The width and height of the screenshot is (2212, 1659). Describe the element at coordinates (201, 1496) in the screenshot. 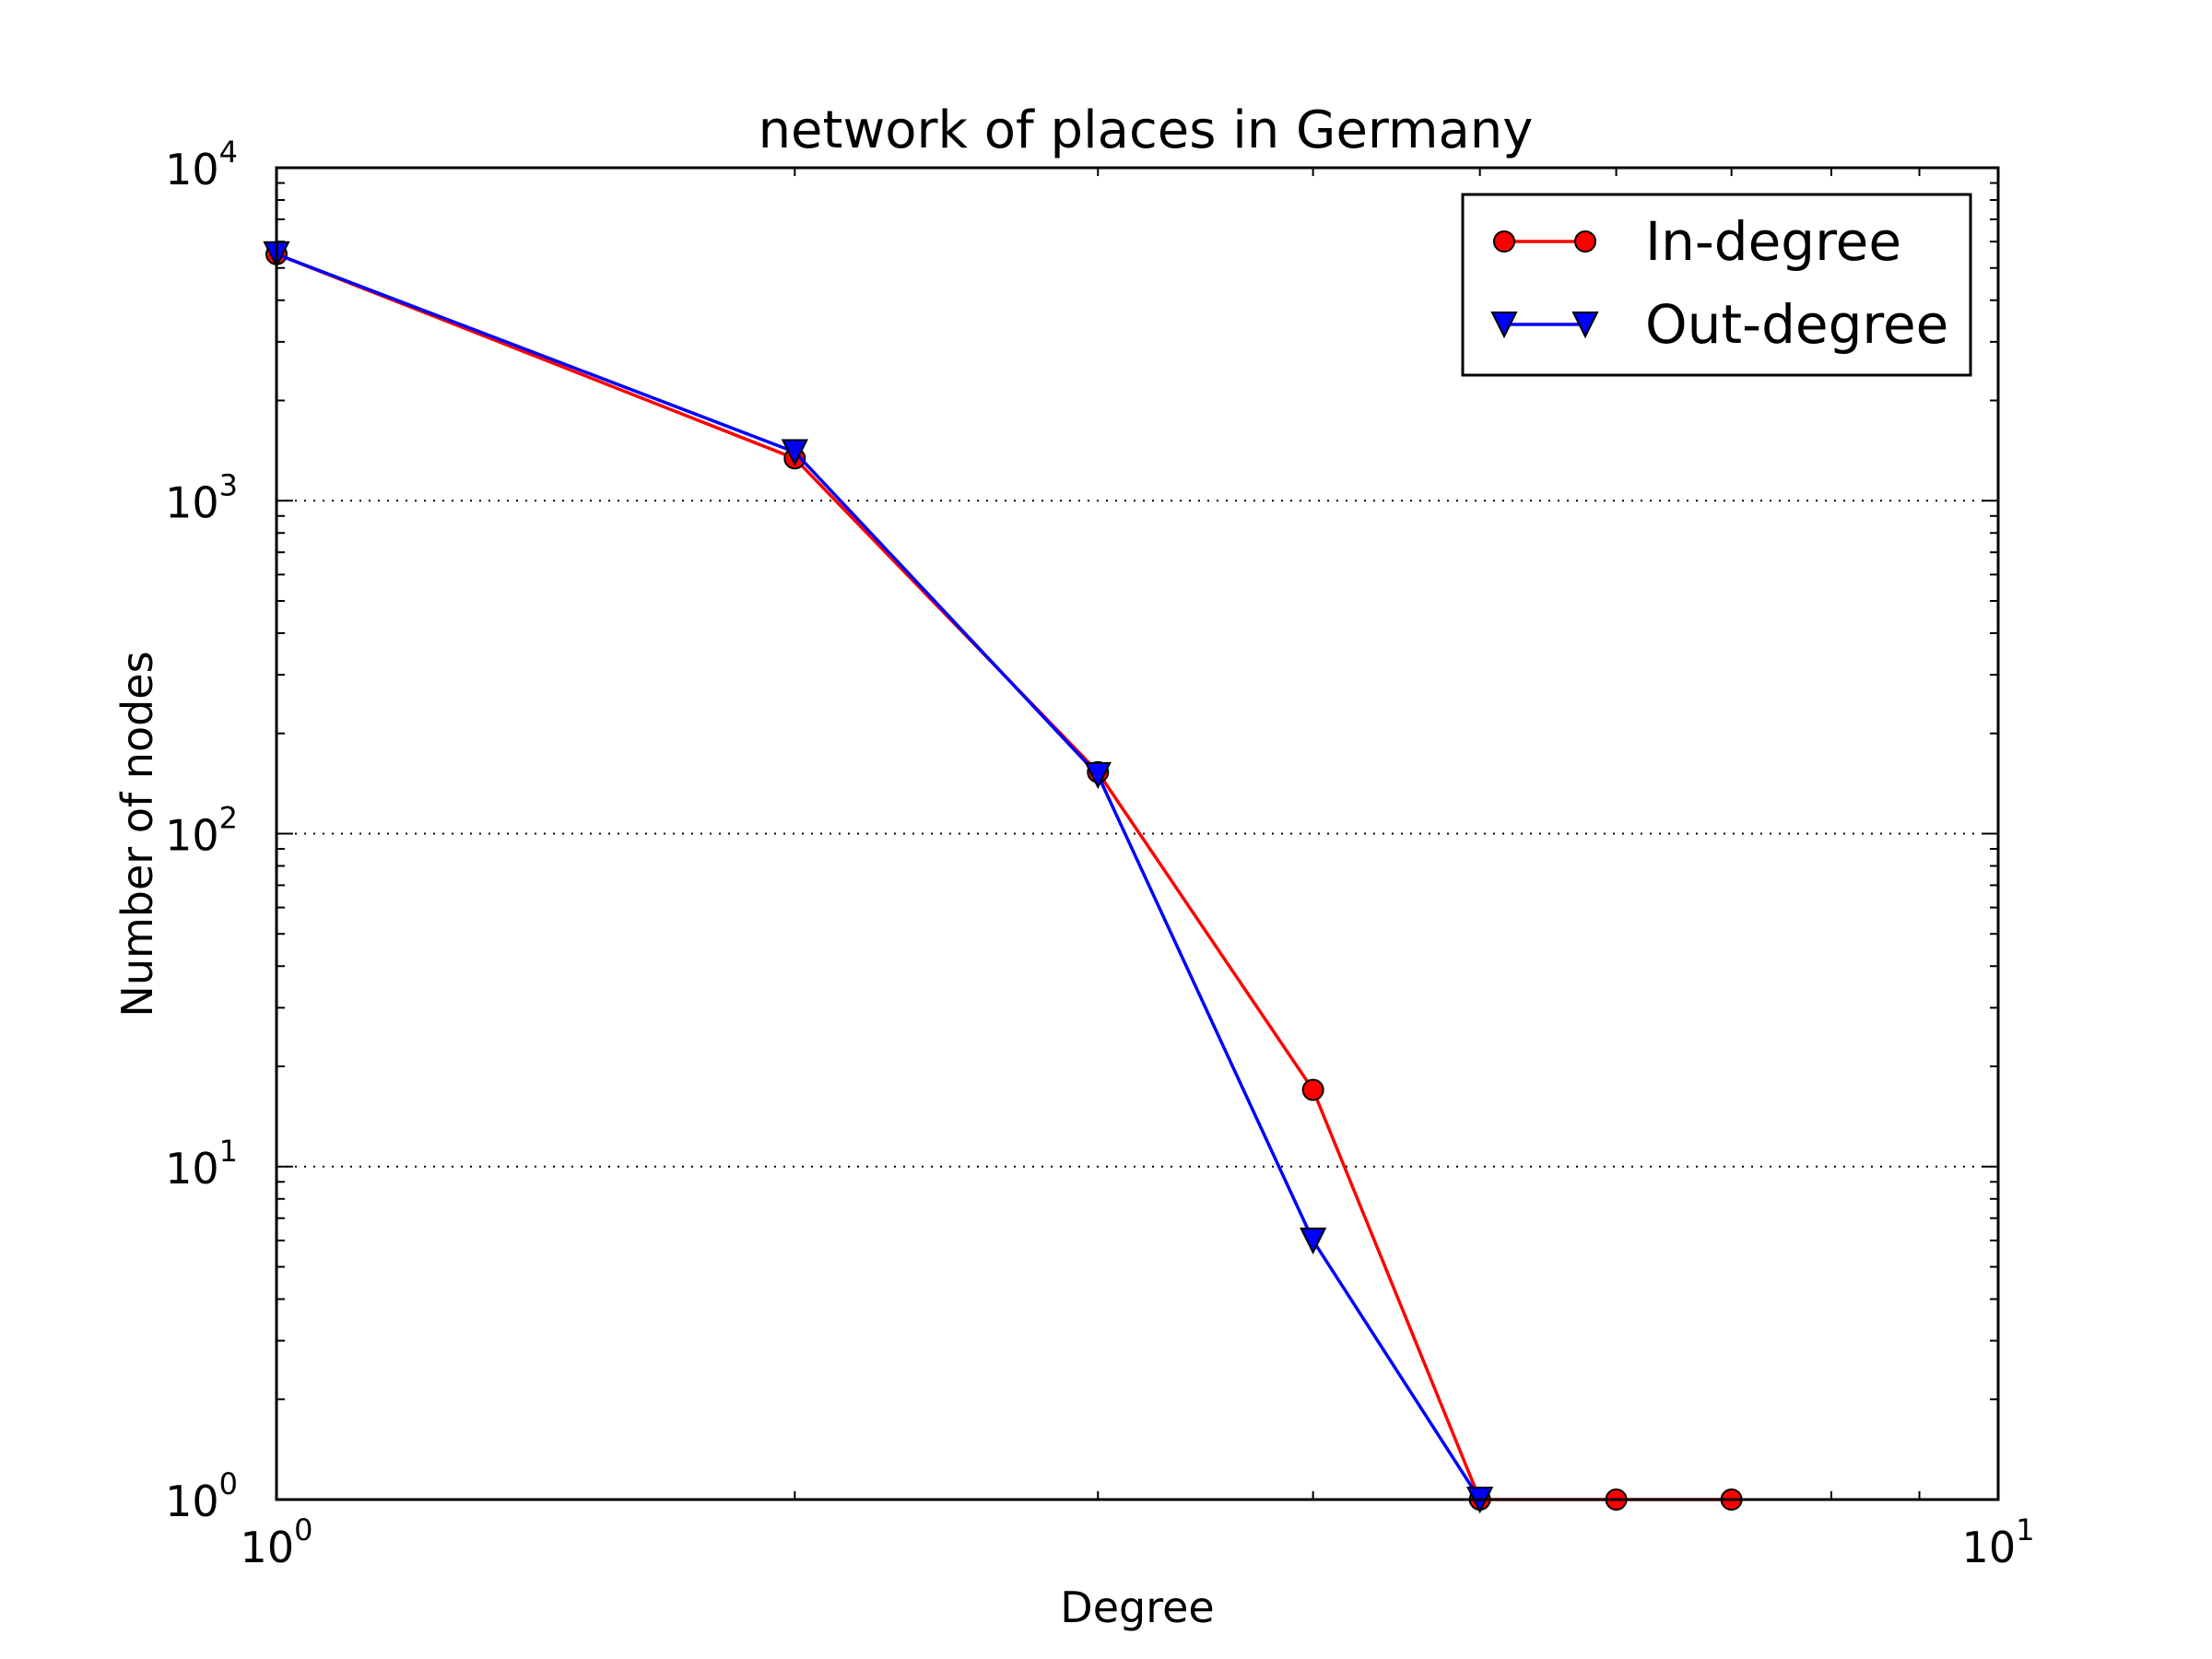

I see `y-tick-label: 10⁰` at that location.